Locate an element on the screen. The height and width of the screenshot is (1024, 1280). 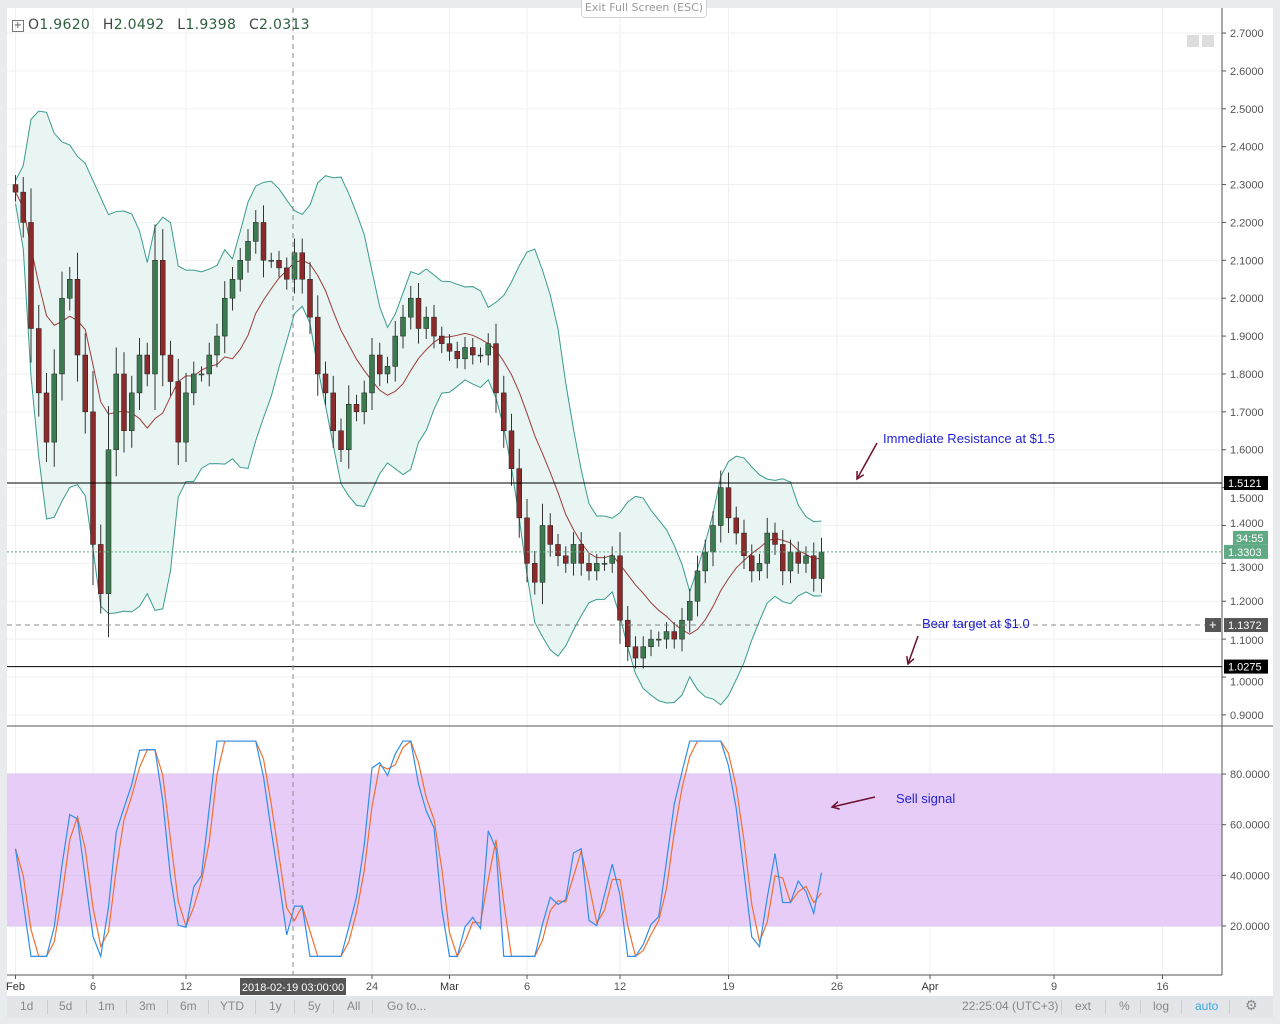
low-value: 1.9398 is located at coordinates (211, 25).